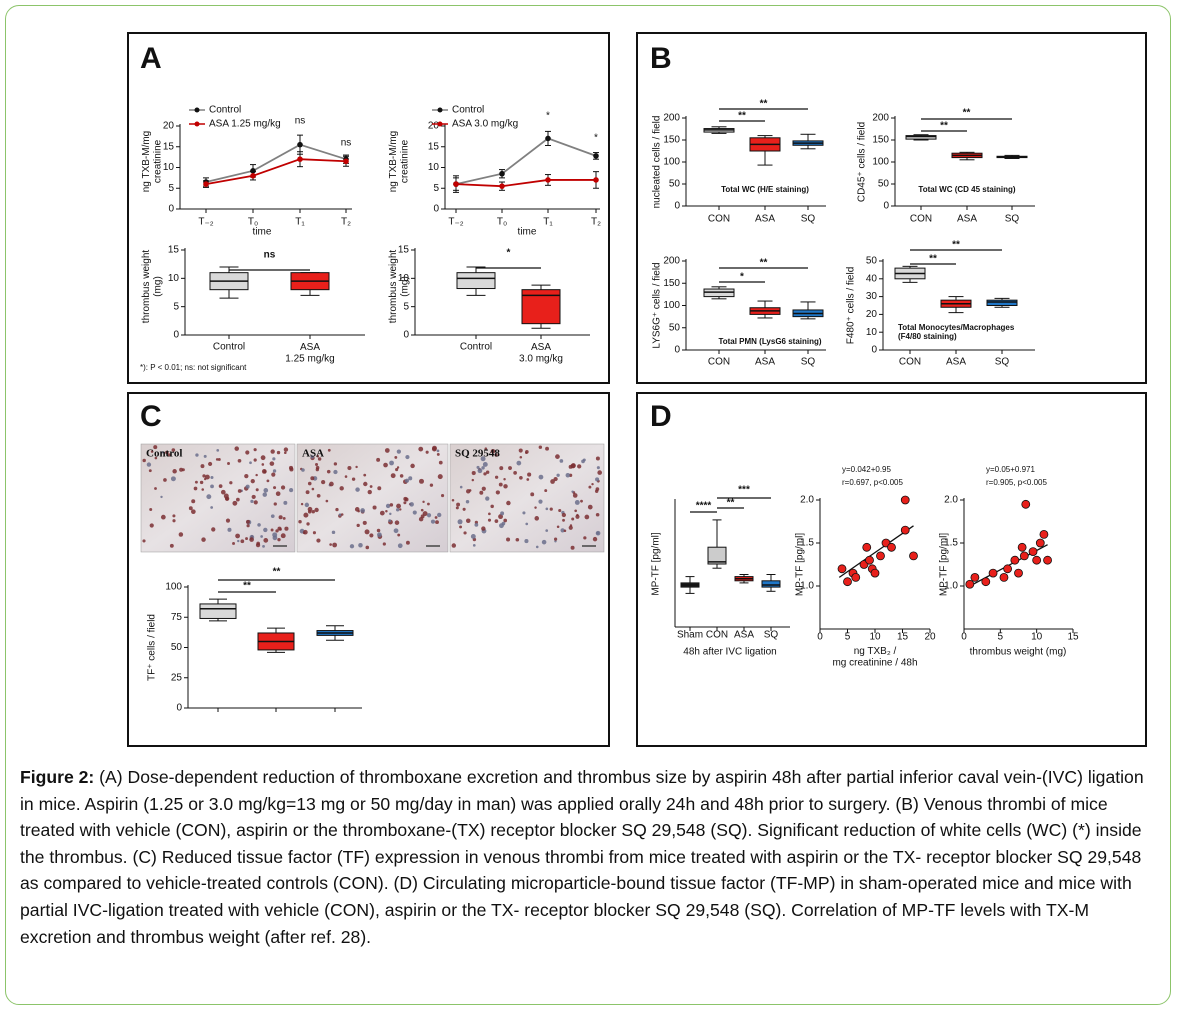 Image resolution: width=1180 pixels, height=1014 pixels. Describe the element at coordinates (177, 677) in the screenshot. I see `y-tick-label: 25` at that location.